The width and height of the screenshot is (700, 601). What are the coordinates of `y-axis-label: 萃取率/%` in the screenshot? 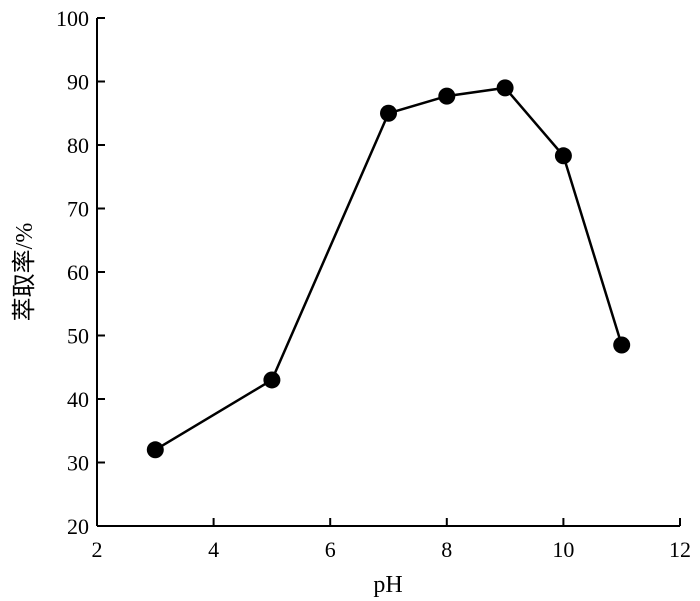 It's located at (24, 272).